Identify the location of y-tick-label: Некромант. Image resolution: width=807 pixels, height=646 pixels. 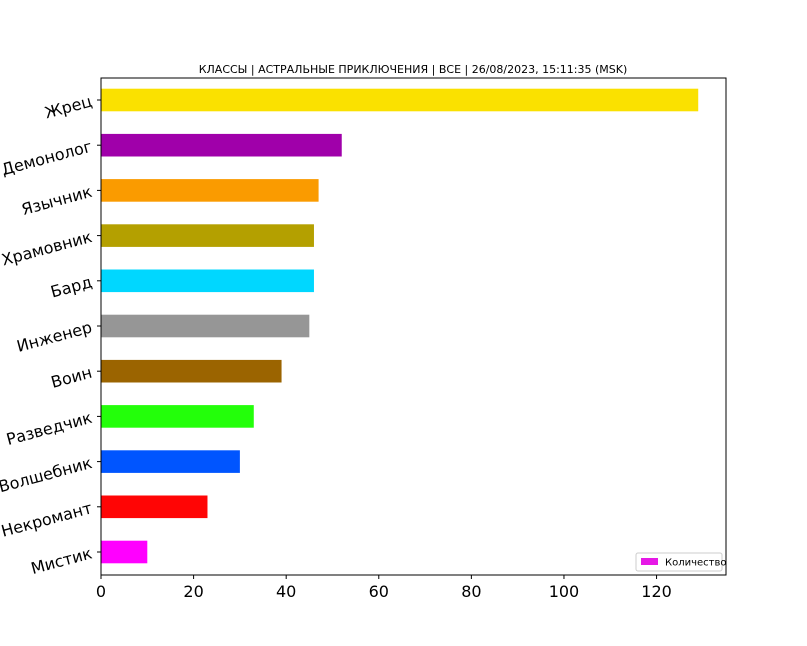
(47, 519).